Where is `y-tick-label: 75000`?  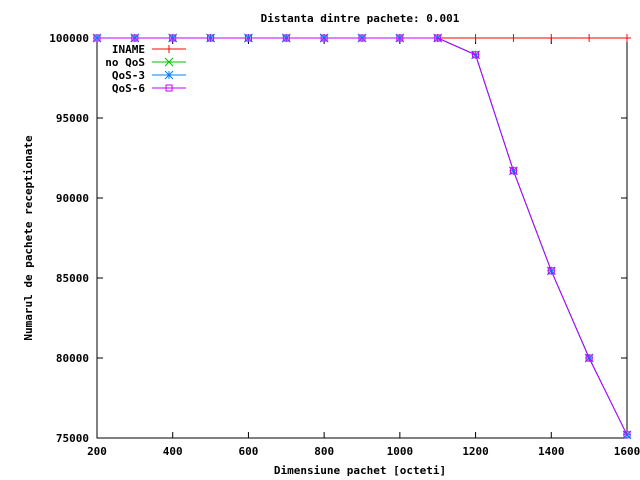
y-tick-label: 75000 is located at coordinates (72, 438).